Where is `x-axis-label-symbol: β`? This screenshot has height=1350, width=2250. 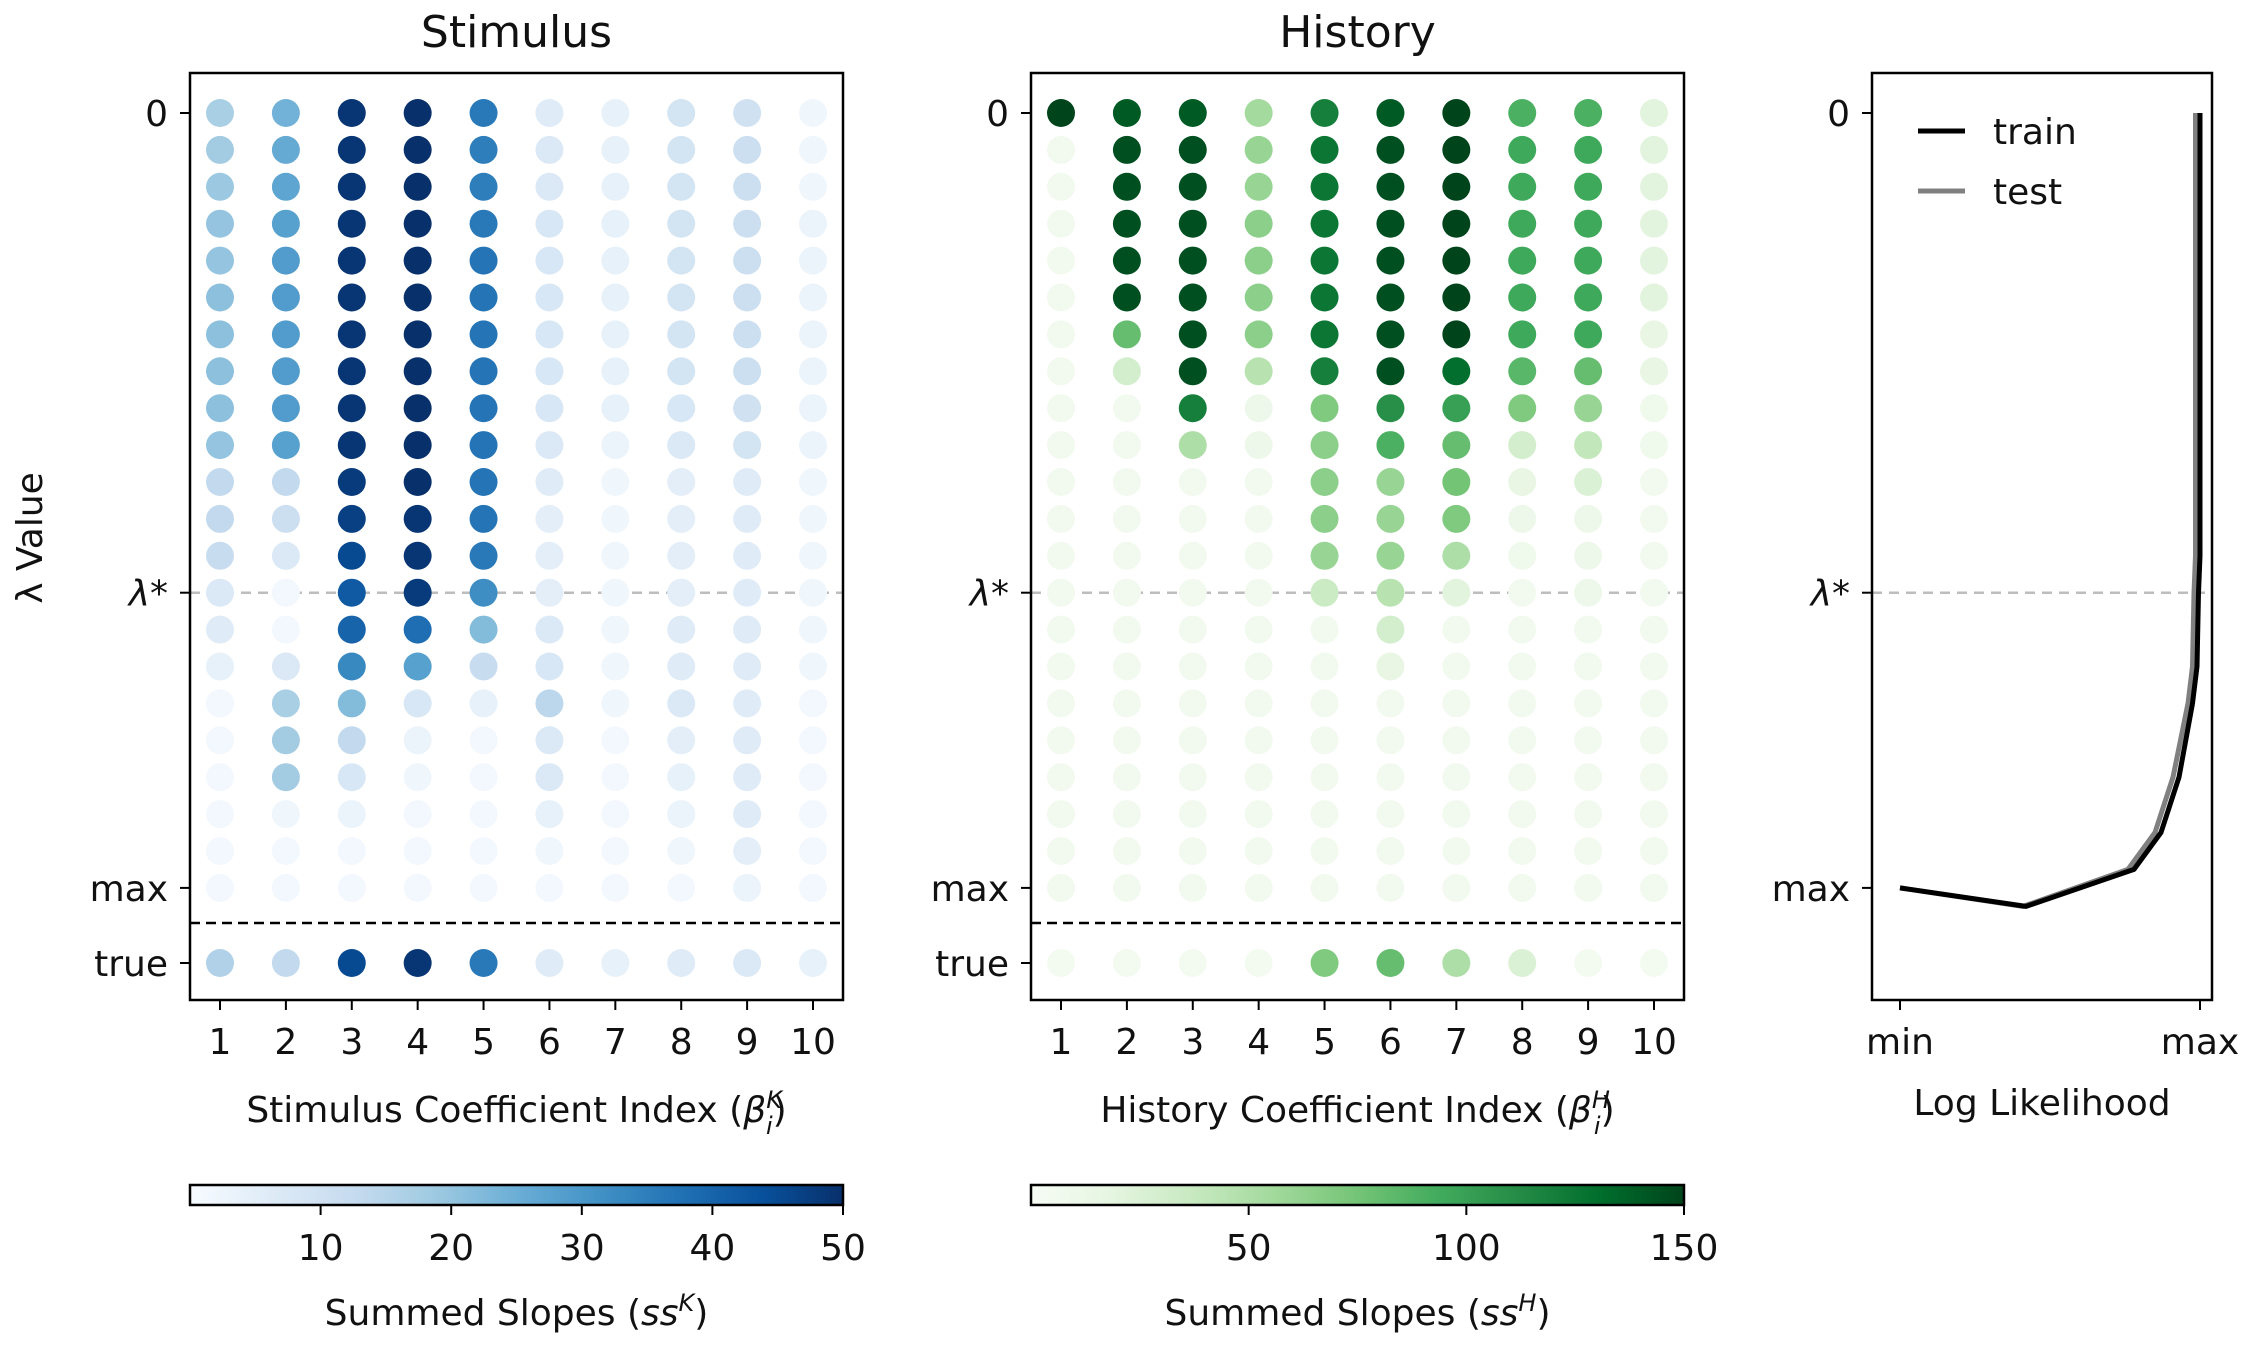 x-axis-label-symbol: β is located at coordinates (1580, 1110).